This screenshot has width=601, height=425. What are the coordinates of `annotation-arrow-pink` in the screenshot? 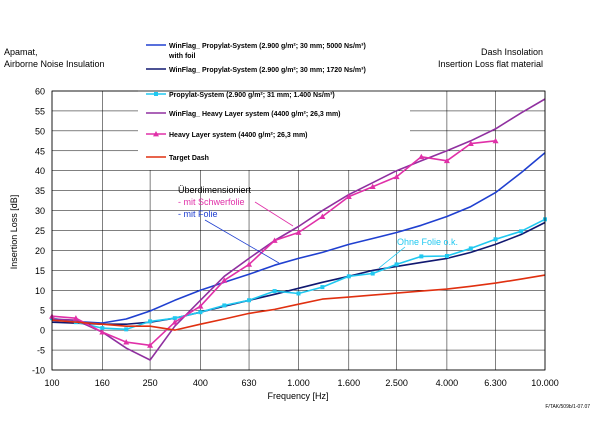 It's located at (274, 214).